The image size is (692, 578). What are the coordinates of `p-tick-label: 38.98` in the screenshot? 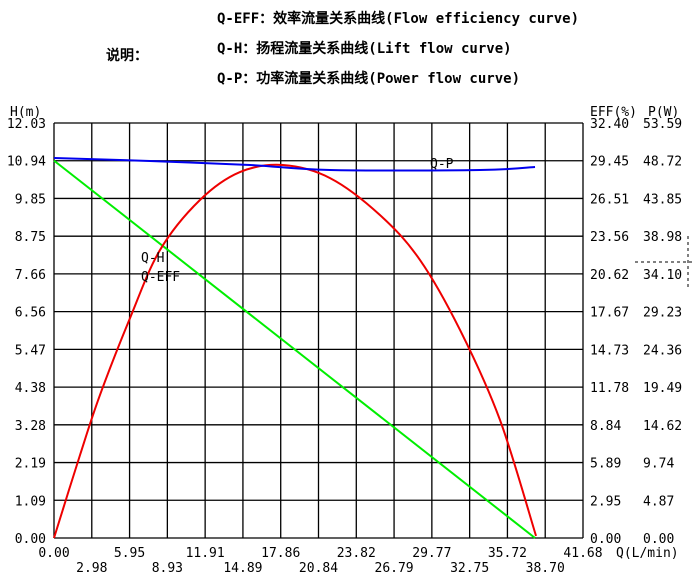 It's located at (662, 237).